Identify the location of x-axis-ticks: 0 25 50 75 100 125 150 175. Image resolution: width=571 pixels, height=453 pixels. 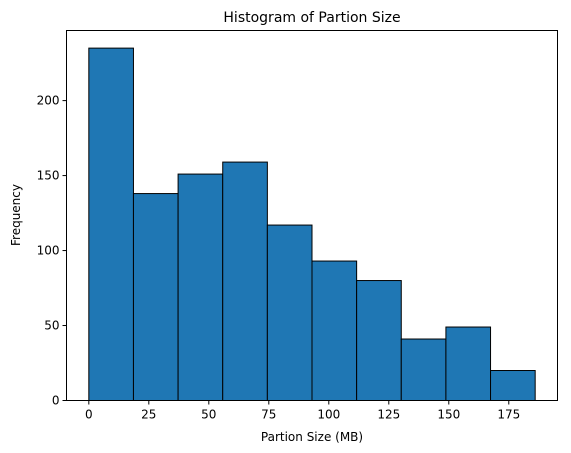
(302, 411).